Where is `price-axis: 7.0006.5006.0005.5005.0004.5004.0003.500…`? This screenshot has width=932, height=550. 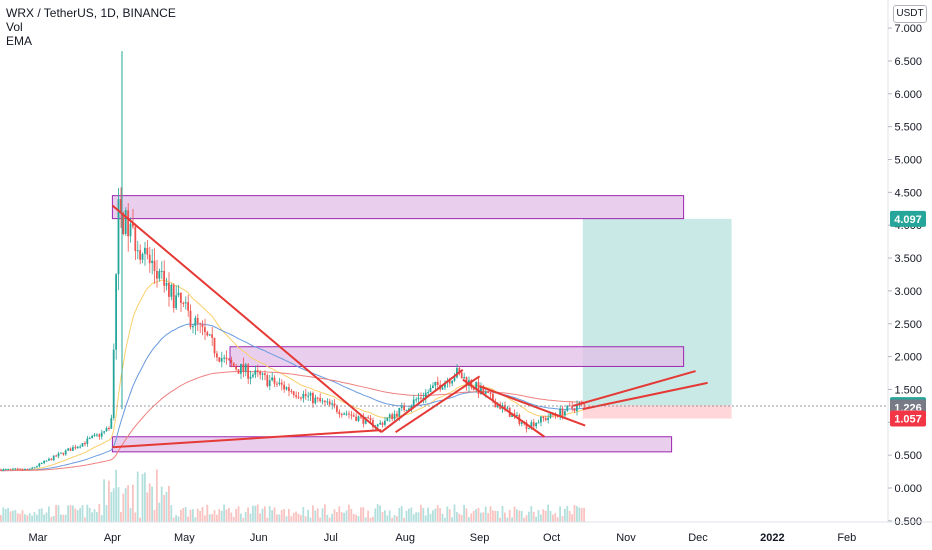
price-axis: 7.0006.5006.0005.5005.0004.5004.0003.500… is located at coordinates (904, 264).